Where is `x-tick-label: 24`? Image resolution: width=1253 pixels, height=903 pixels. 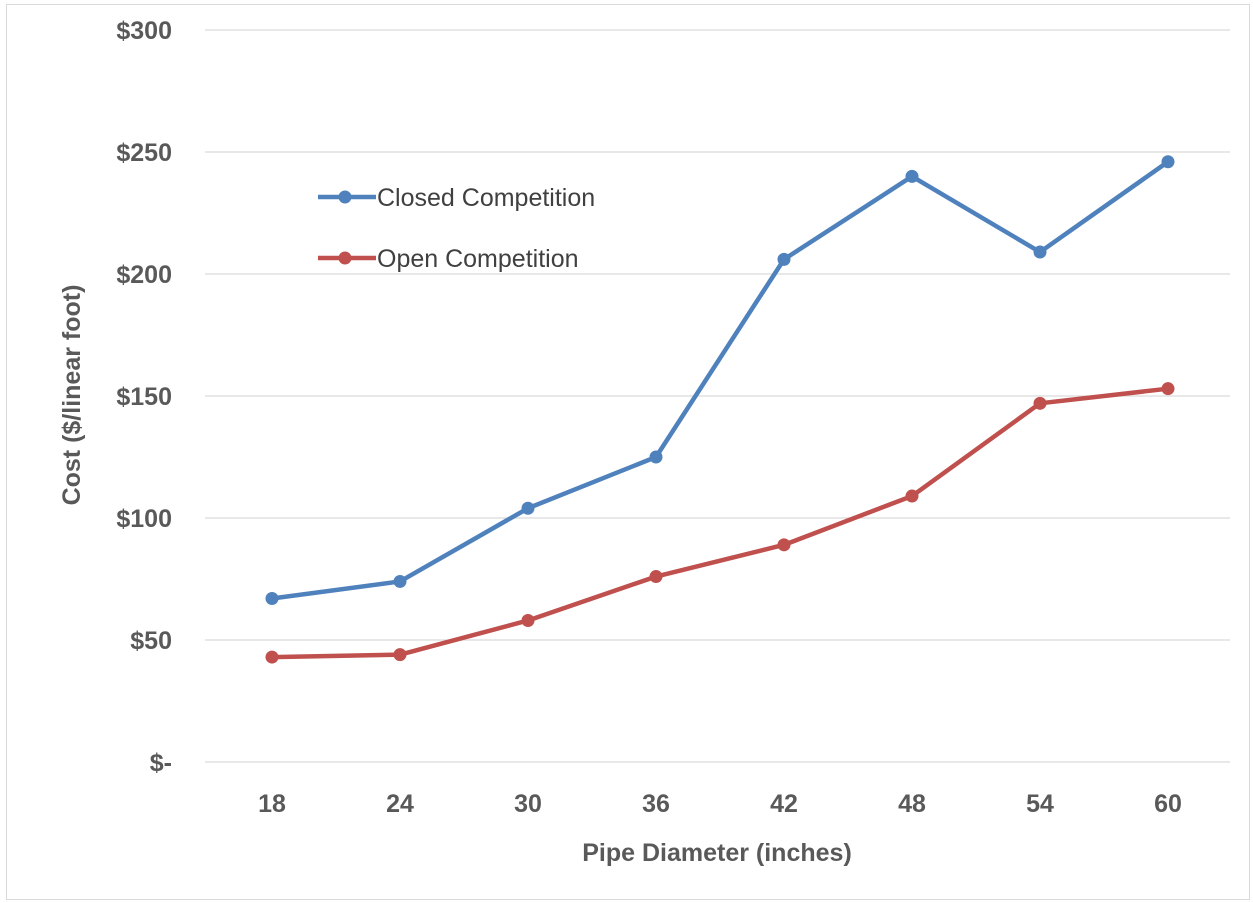 x-tick-label: 24 is located at coordinates (400, 804).